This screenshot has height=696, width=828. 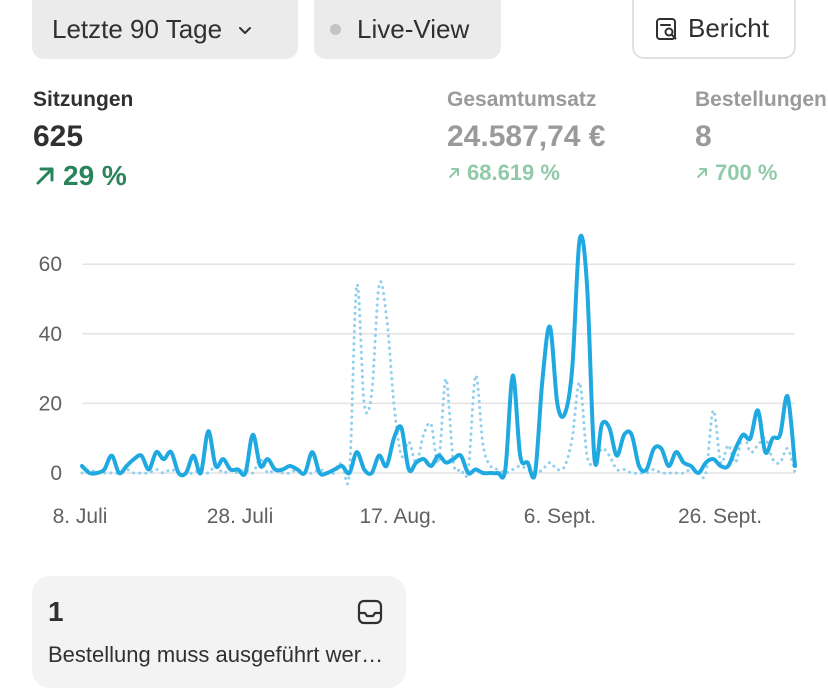 I want to click on metric-value: 8, so click(x=703, y=136).